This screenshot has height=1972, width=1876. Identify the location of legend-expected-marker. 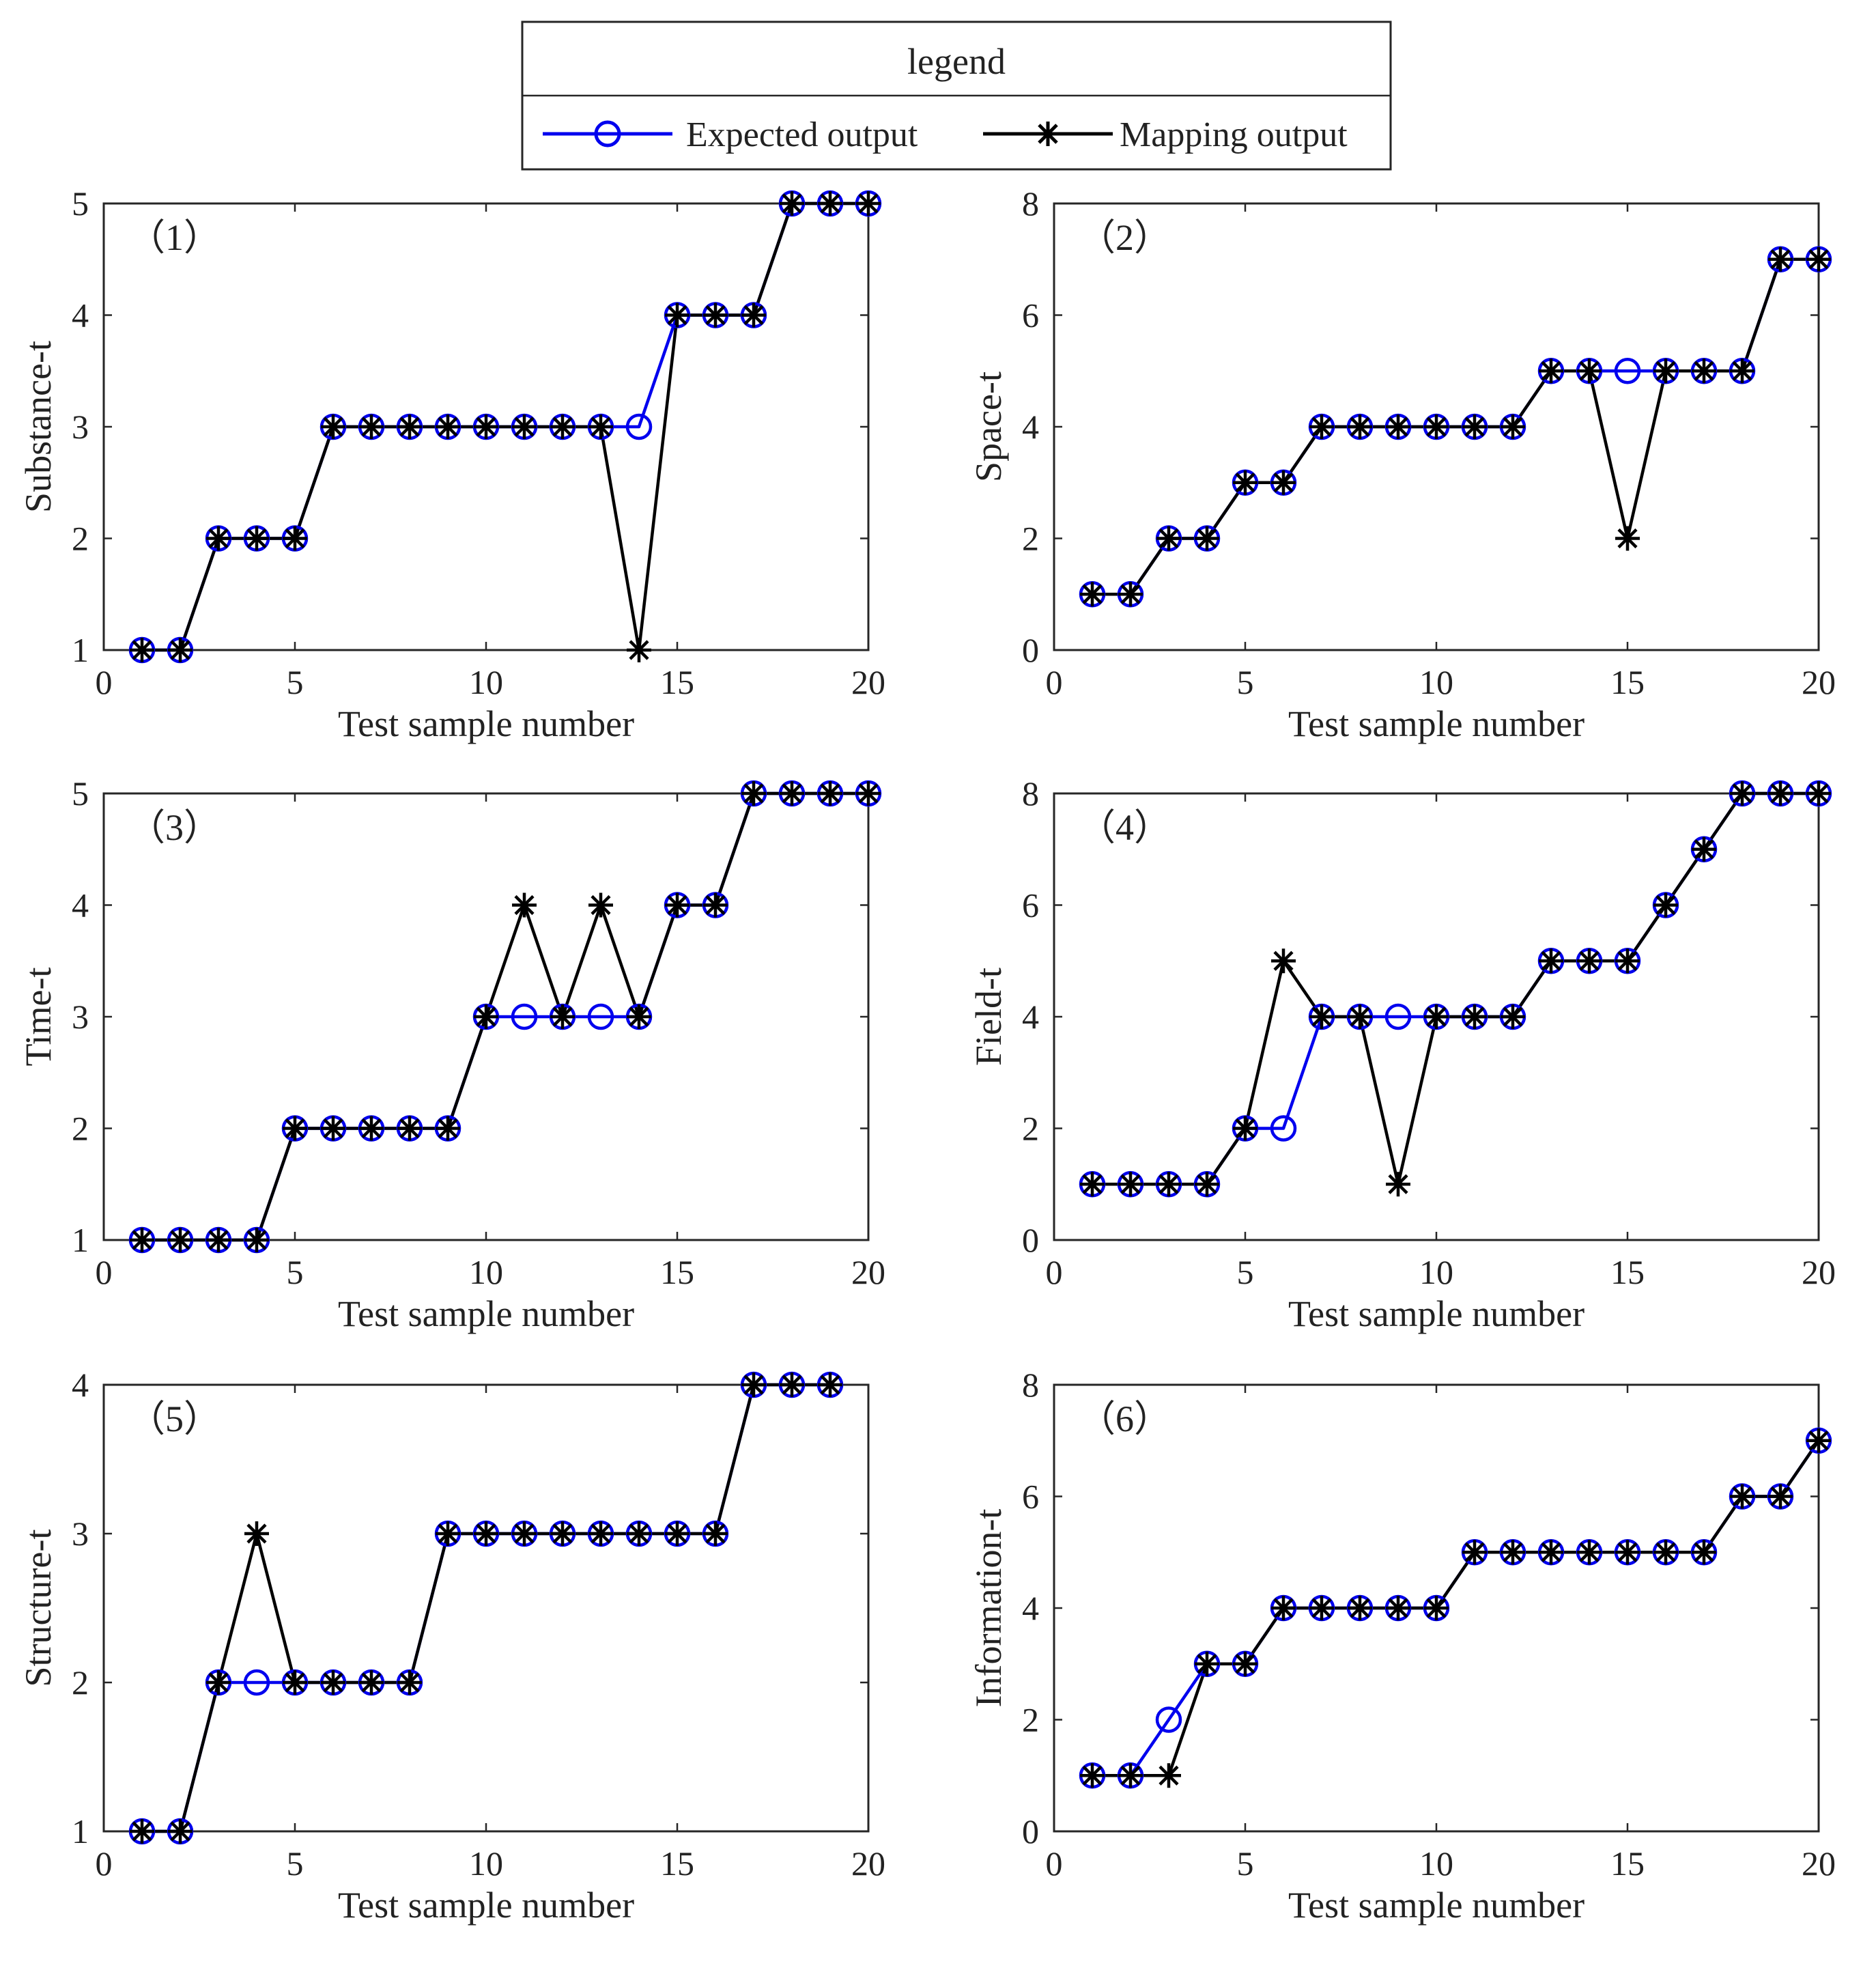
(607, 133).